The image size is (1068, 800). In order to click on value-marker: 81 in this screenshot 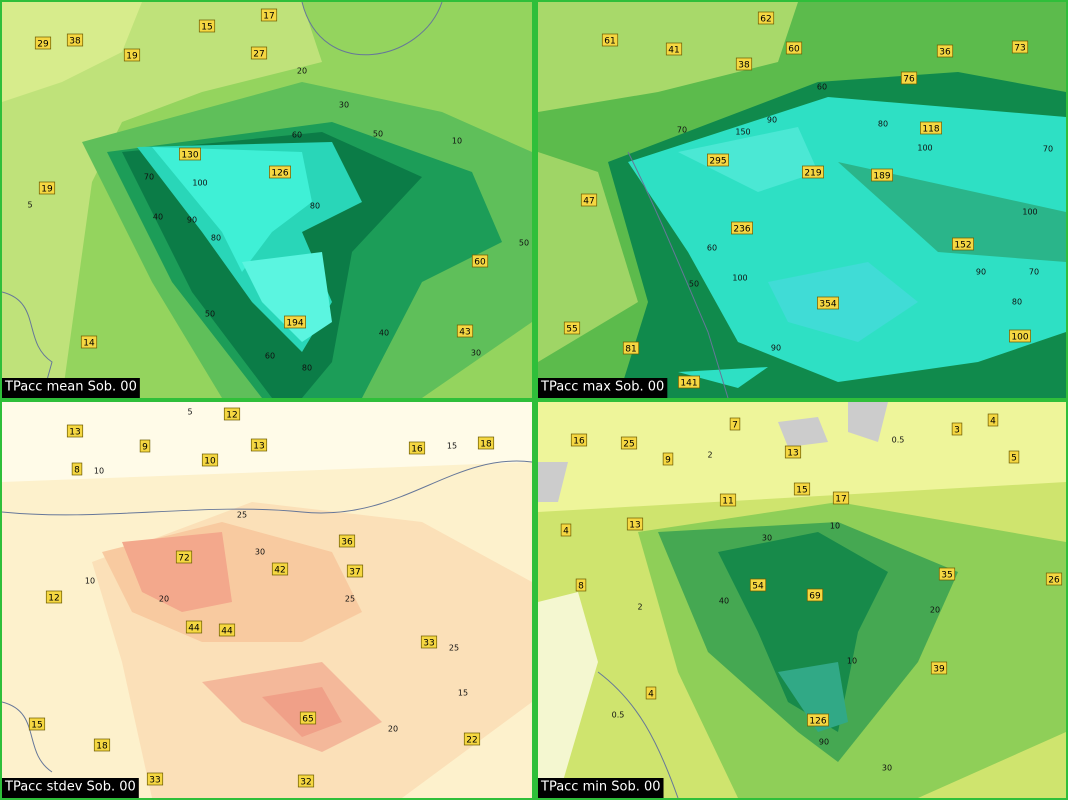, I will do `click(631, 348)`.